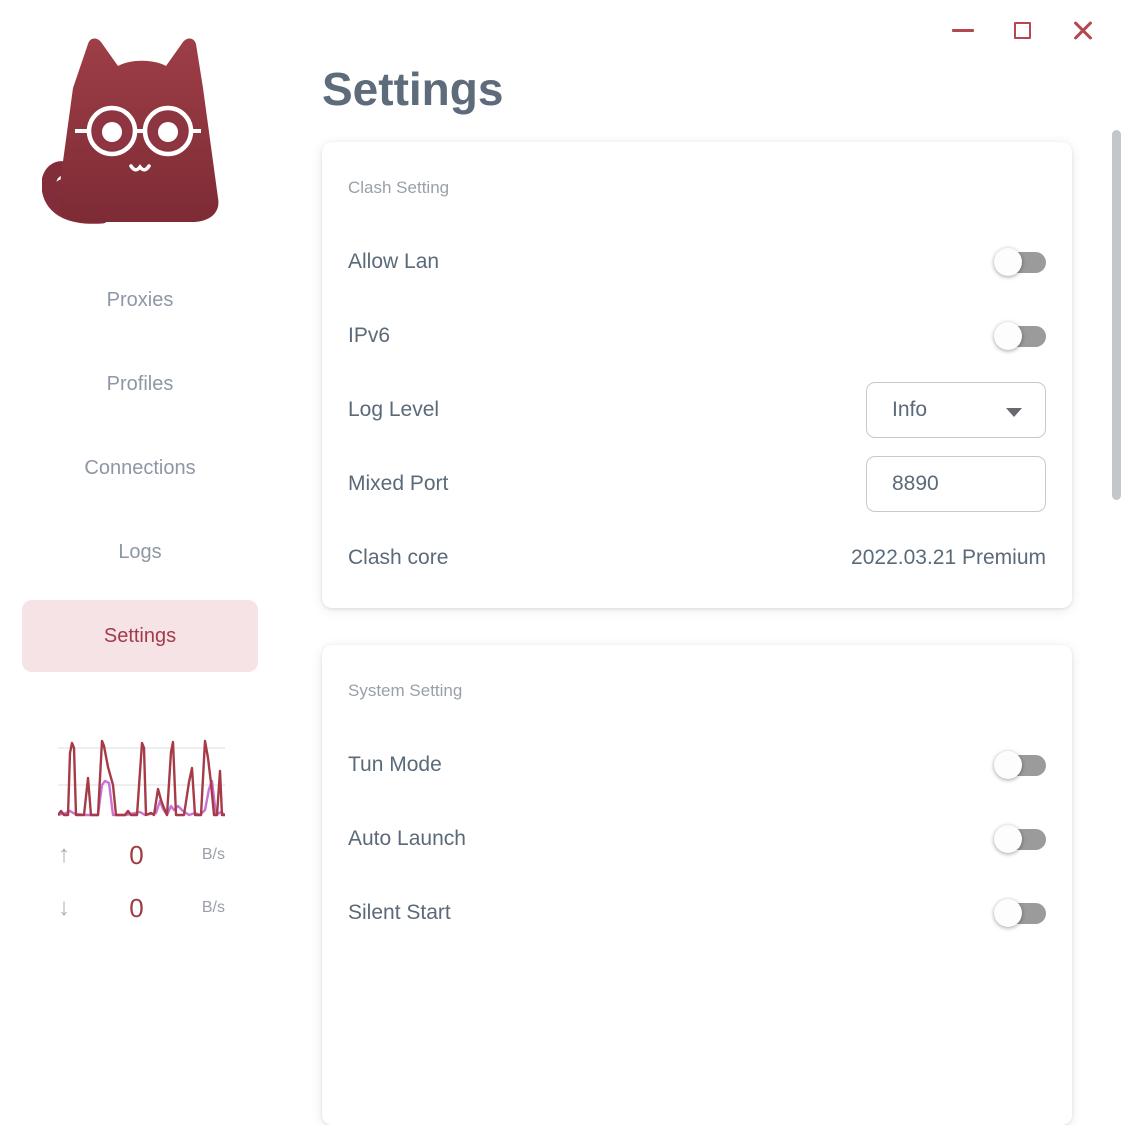 The width and height of the screenshot is (1124, 1125). Describe the element at coordinates (168, 132) in the screenshot. I see `cat-right-eye` at that location.